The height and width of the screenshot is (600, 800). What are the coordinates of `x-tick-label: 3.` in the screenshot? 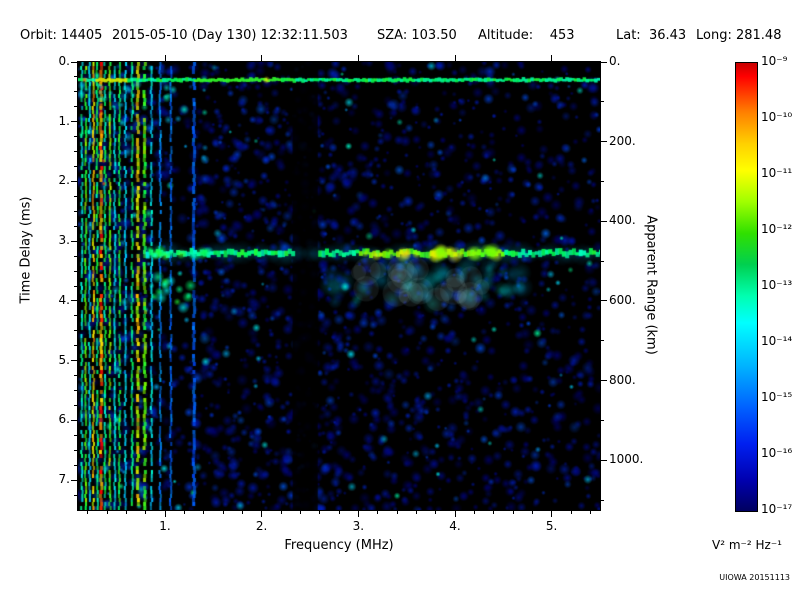 It's located at (358, 526).